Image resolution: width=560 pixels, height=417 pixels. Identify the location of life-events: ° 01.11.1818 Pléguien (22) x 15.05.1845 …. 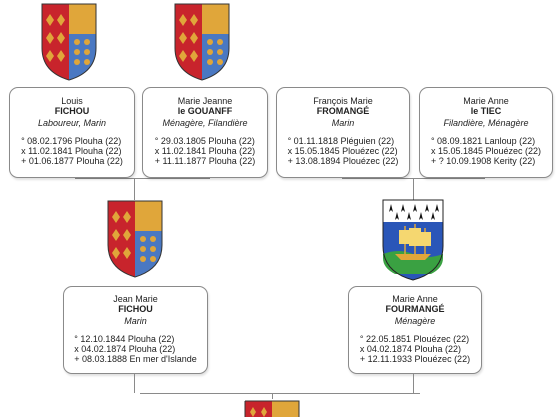
(343, 151).